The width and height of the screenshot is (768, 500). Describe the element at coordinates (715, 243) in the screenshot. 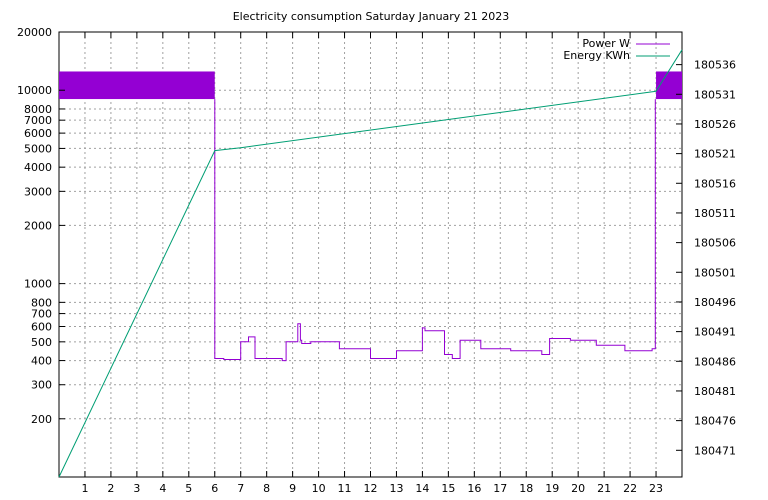

I see `y-right-tick-label: 180506` at that location.